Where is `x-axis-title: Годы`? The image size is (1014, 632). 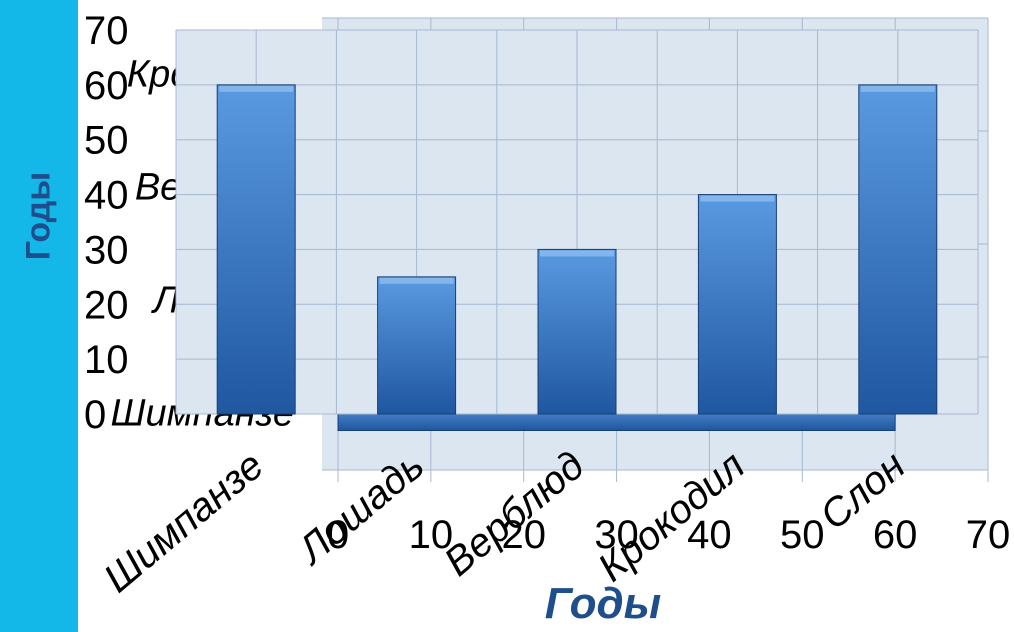 x-axis-title: Годы is located at coordinates (603, 603).